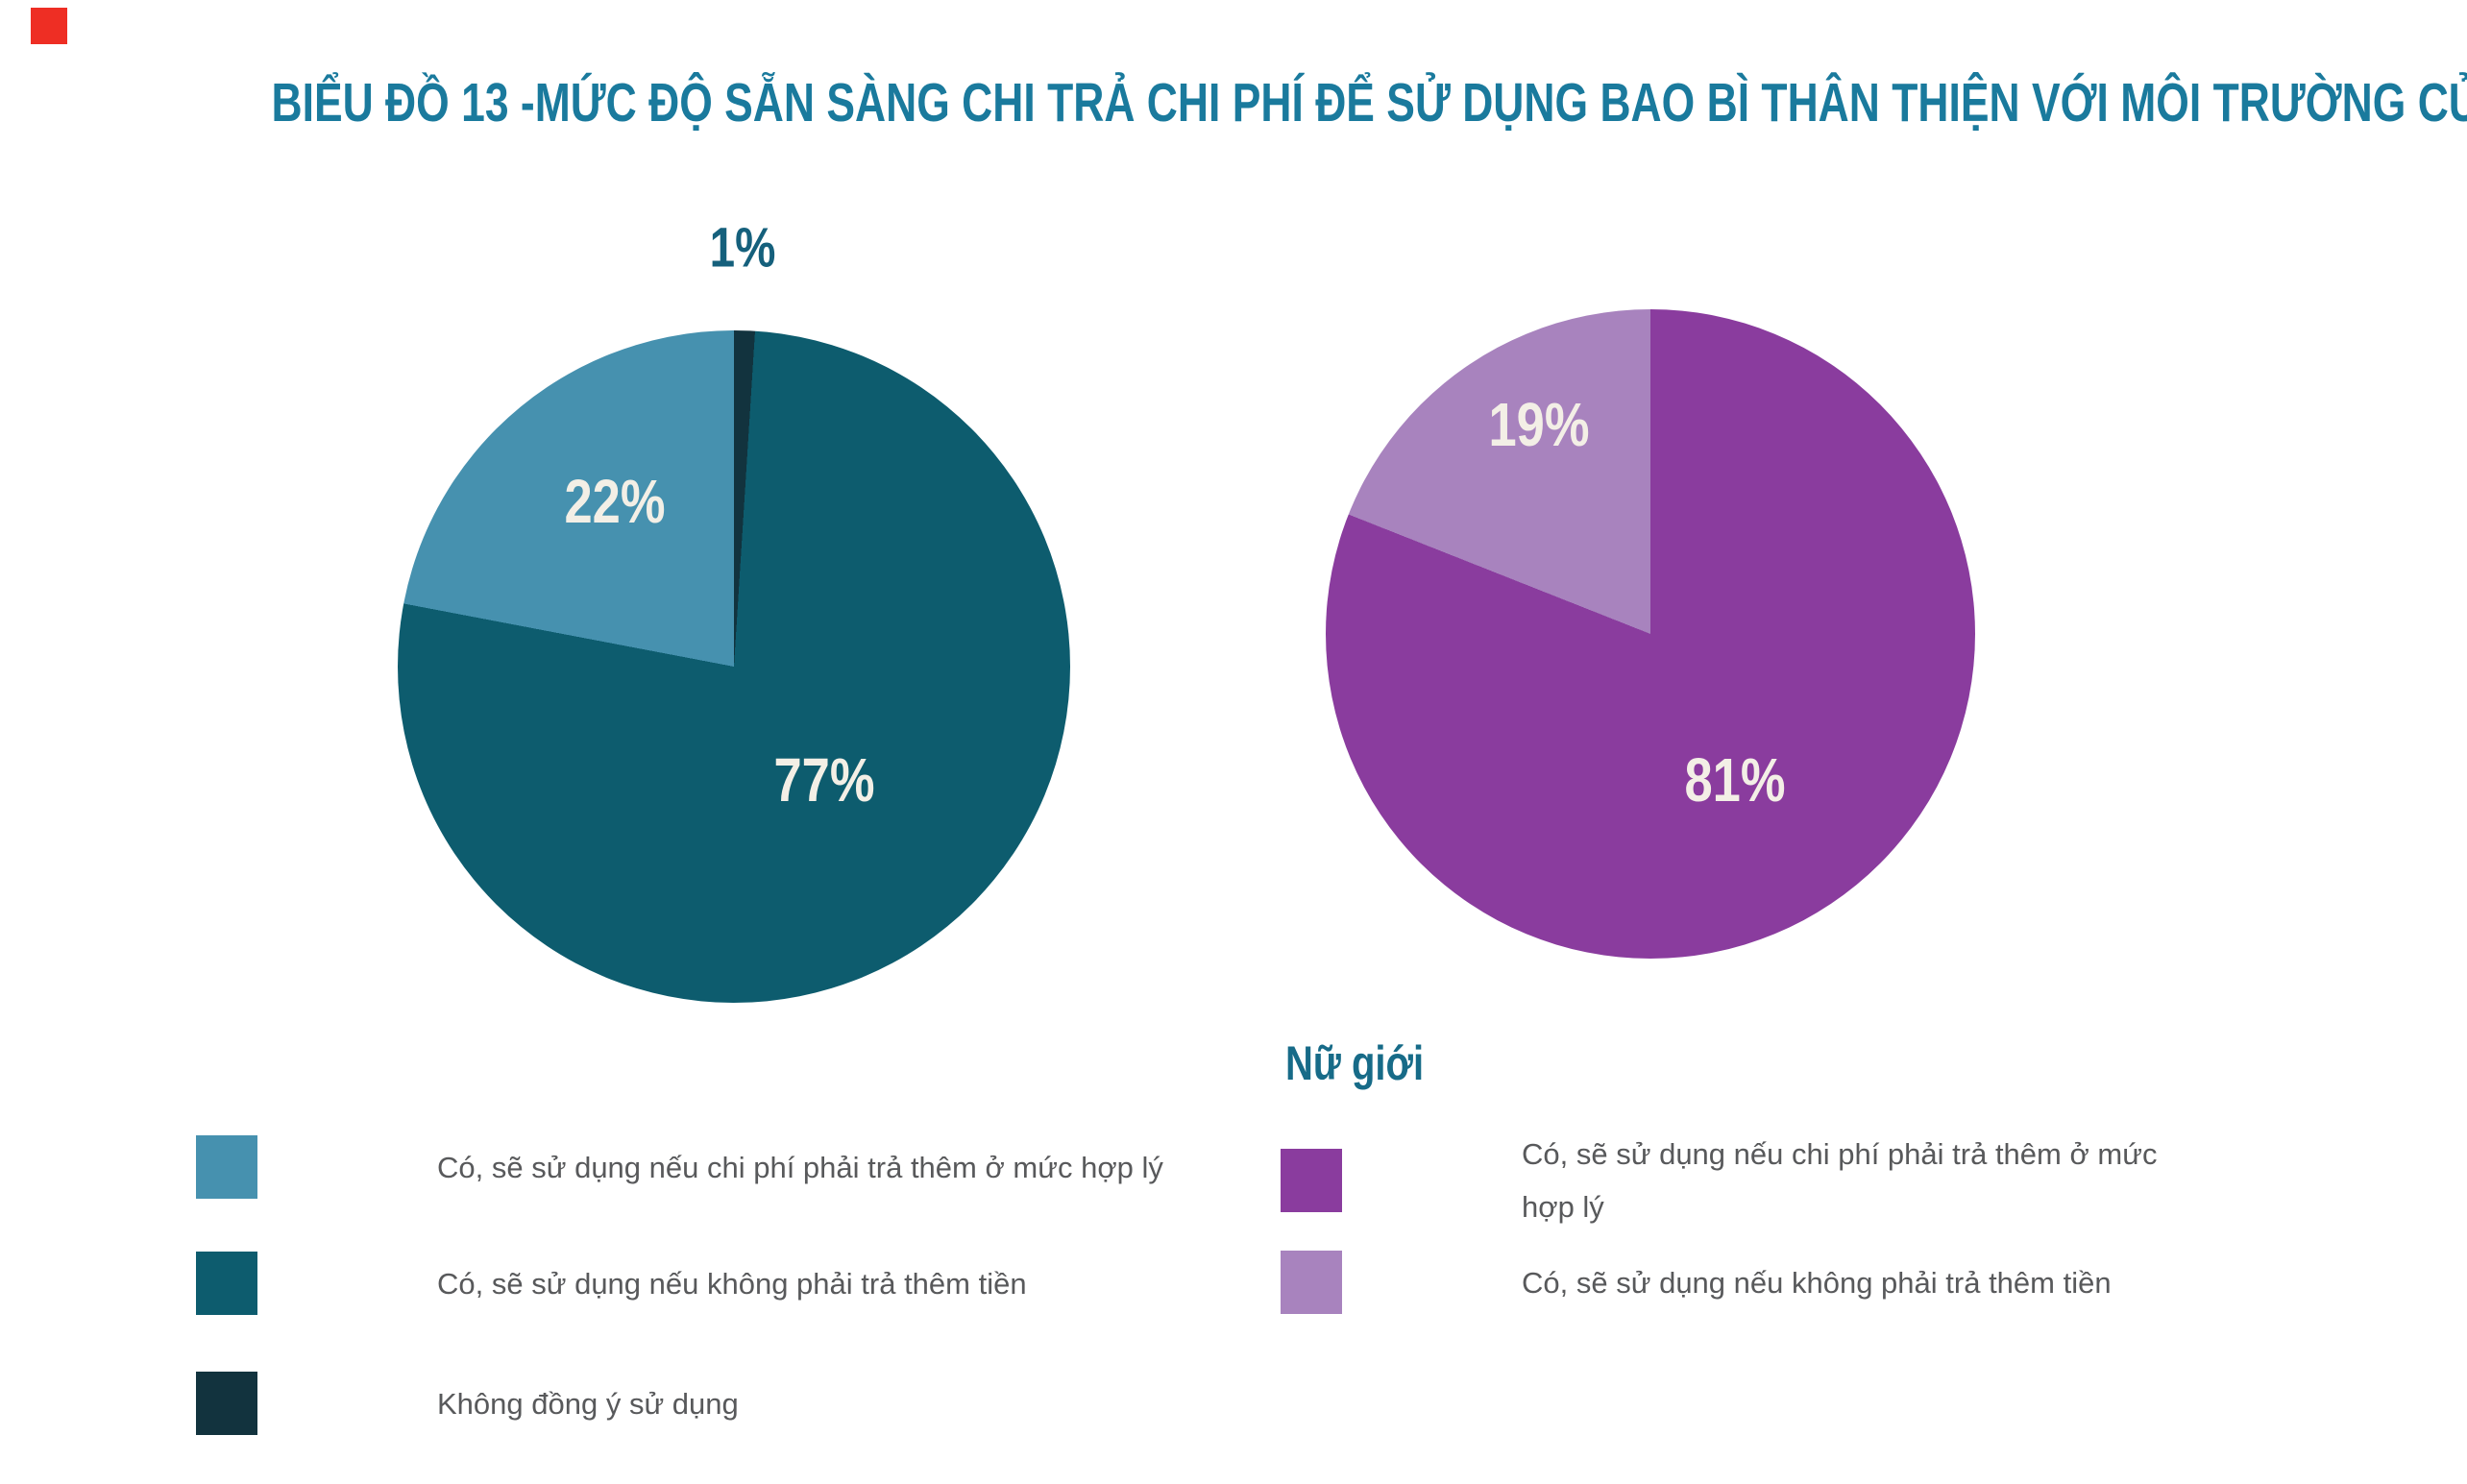 The height and width of the screenshot is (1484, 2467). What do you see at coordinates (824, 780) in the screenshot?
I see `pie-left-label-77pct: 77%` at bounding box center [824, 780].